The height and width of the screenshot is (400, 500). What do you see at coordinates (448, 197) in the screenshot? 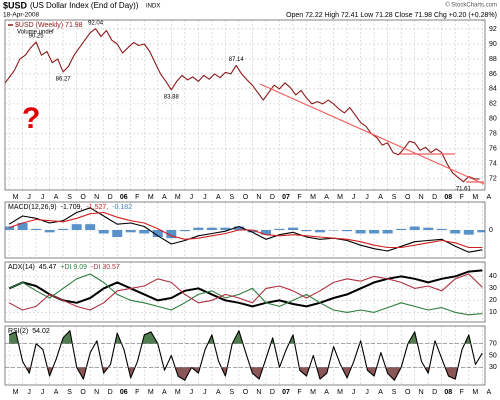
I see `x-tick-label: 08` at bounding box center [448, 197].